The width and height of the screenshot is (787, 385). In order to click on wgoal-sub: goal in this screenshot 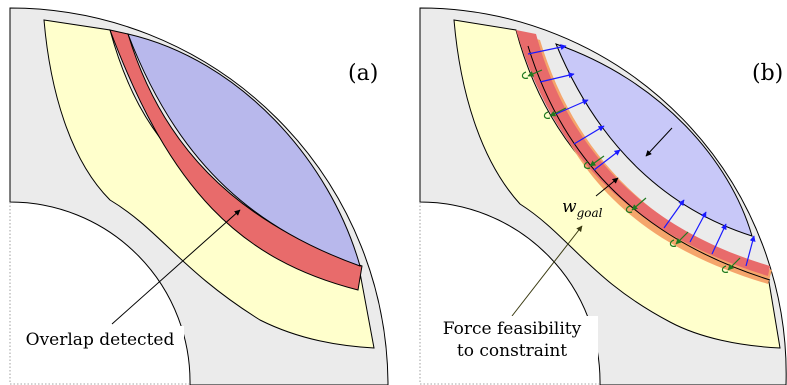, I will do `click(590, 213)`.